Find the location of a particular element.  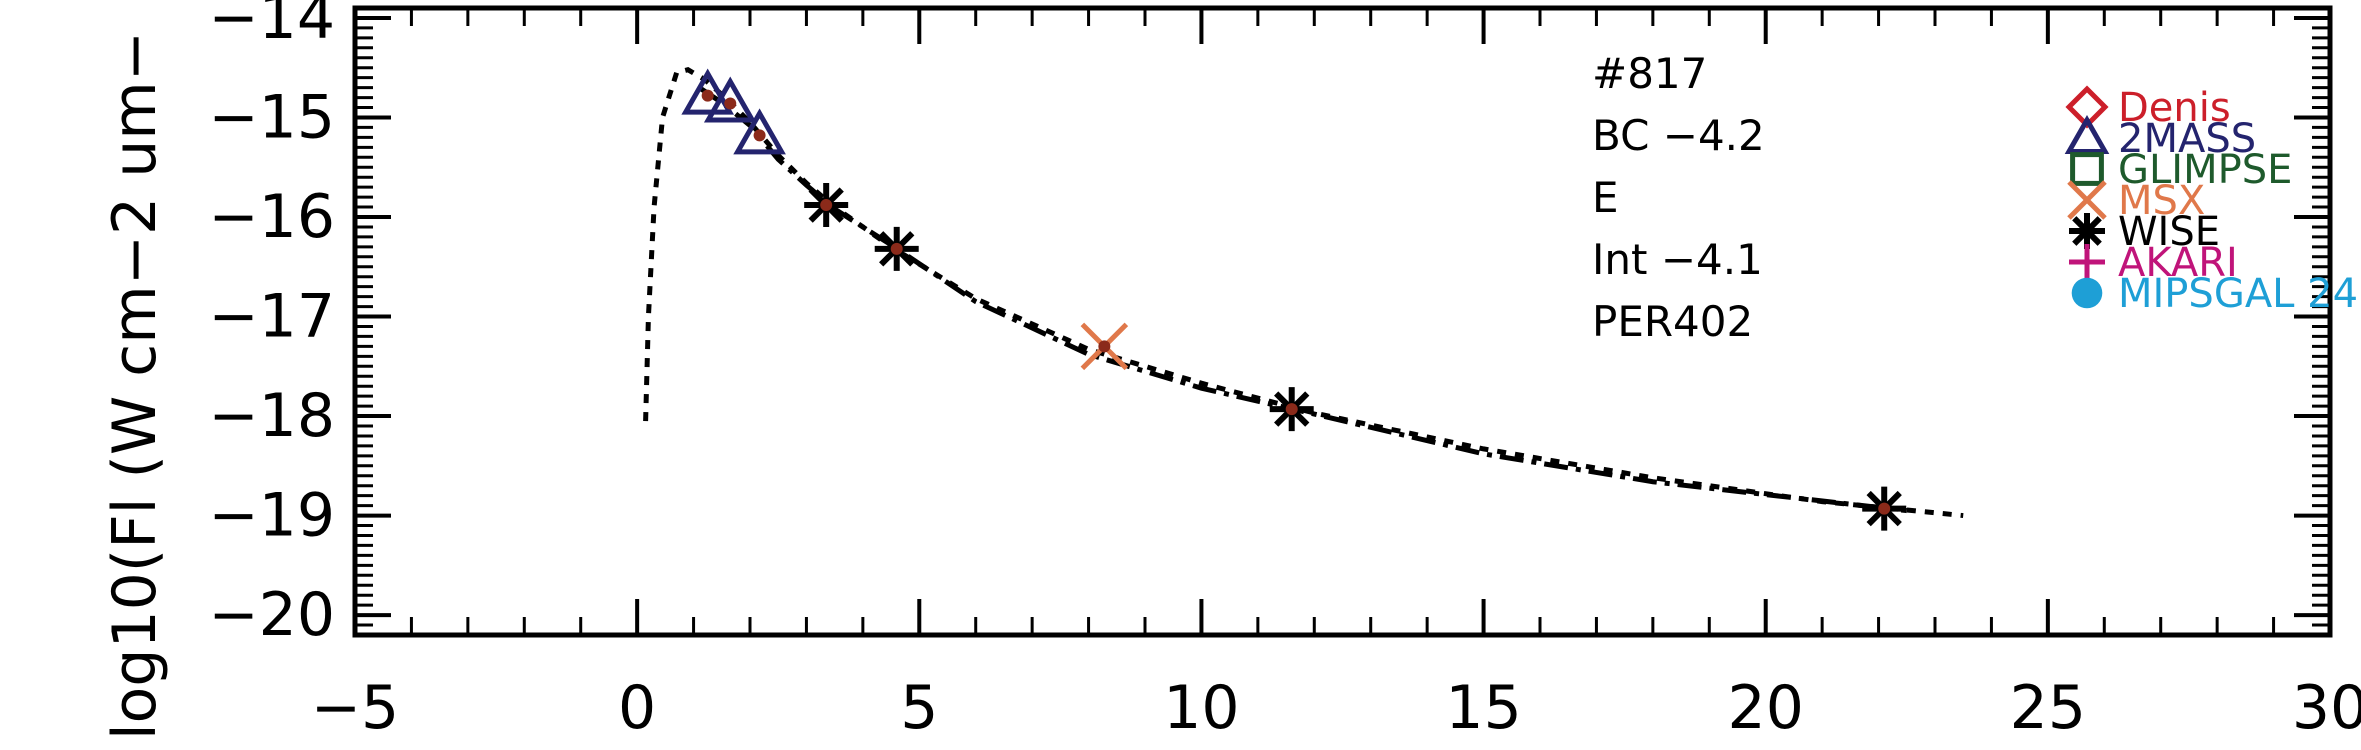

legend-label: WISE is located at coordinates (2169, 232).